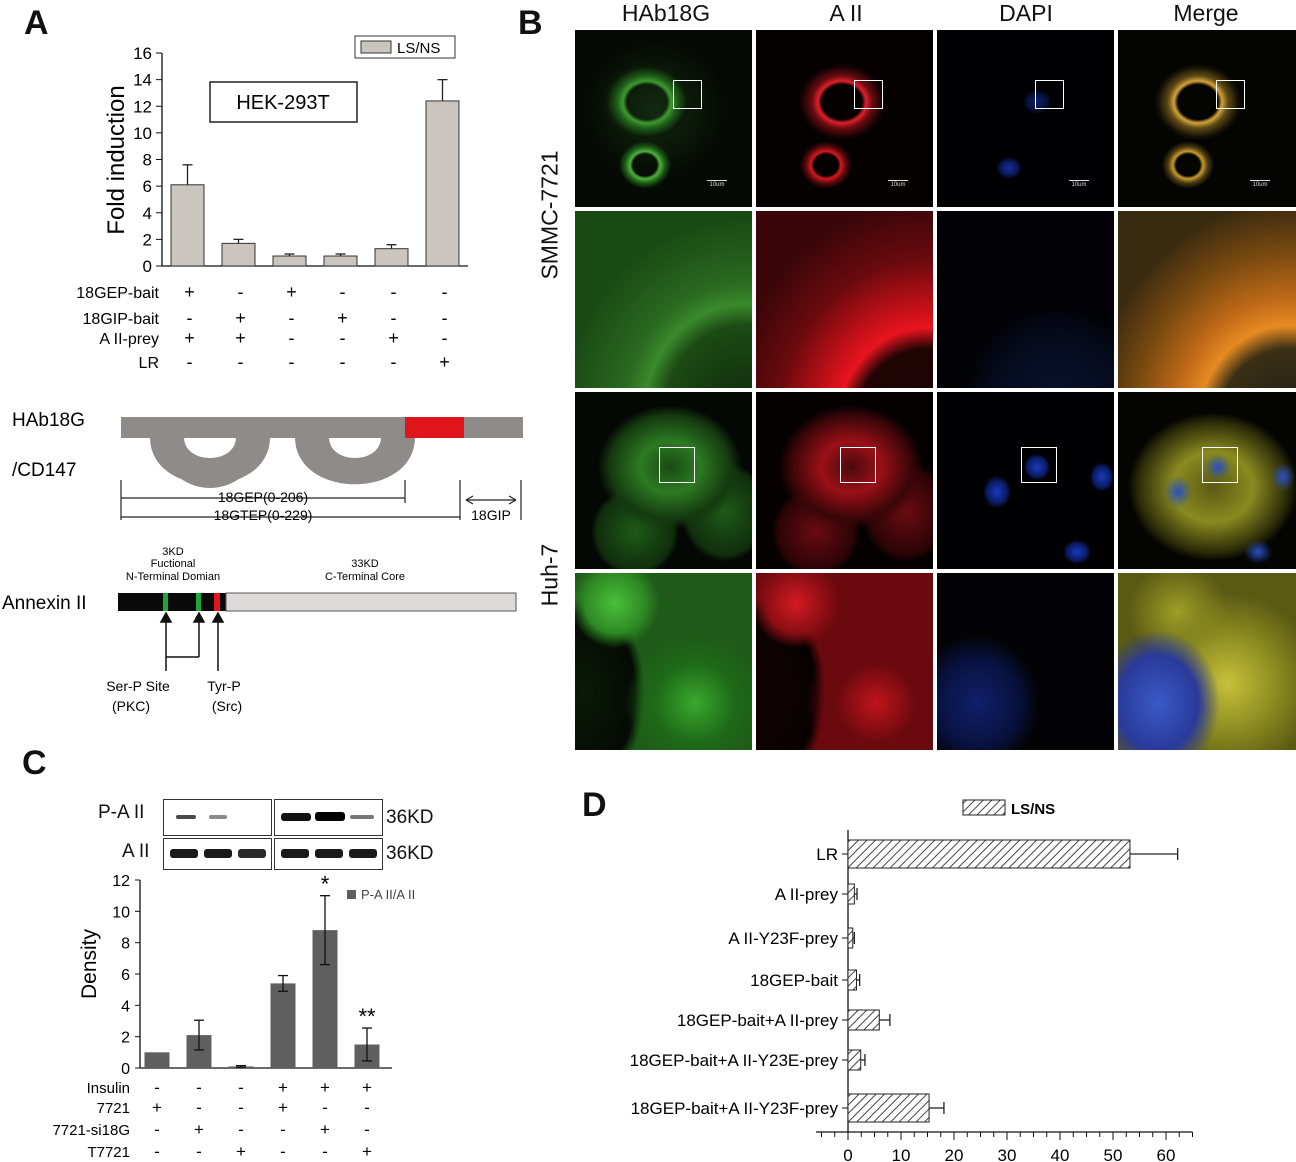 This screenshot has height=1162, width=1296. Describe the element at coordinates (1025, 299) in the screenshot. I see `smmc-dapi-zoom` at that location.